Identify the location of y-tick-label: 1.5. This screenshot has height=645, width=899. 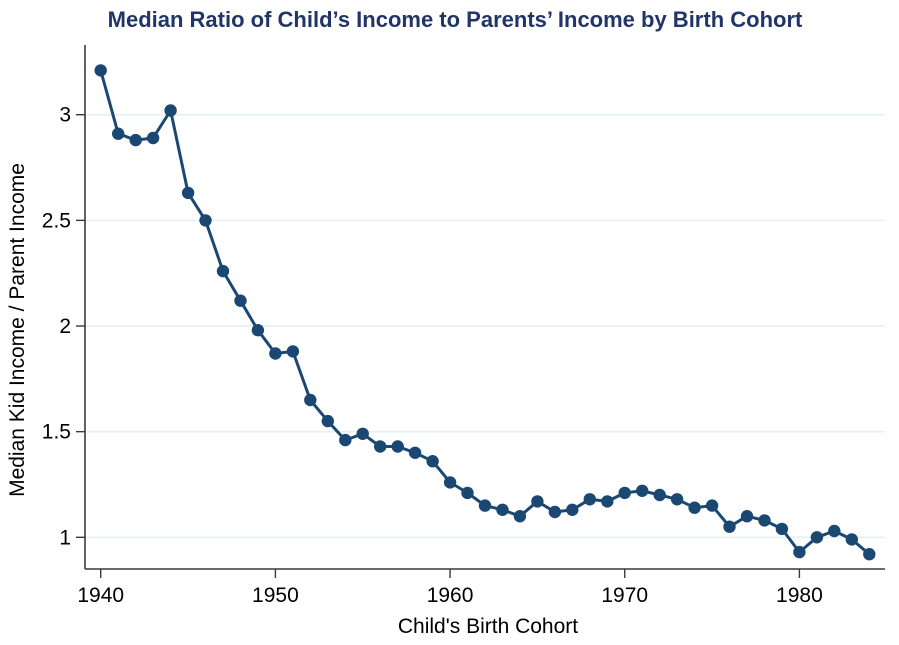
(56, 432).